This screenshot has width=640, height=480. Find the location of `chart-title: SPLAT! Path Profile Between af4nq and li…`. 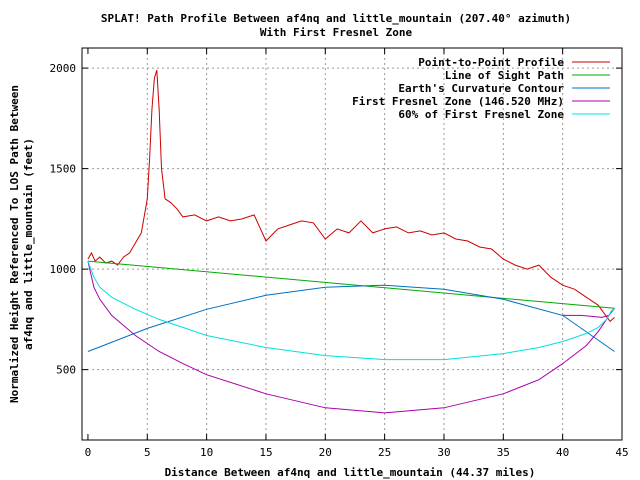

chart-title: SPLAT! Path Profile Between af4nq and li… is located at coordinates (336, 18).